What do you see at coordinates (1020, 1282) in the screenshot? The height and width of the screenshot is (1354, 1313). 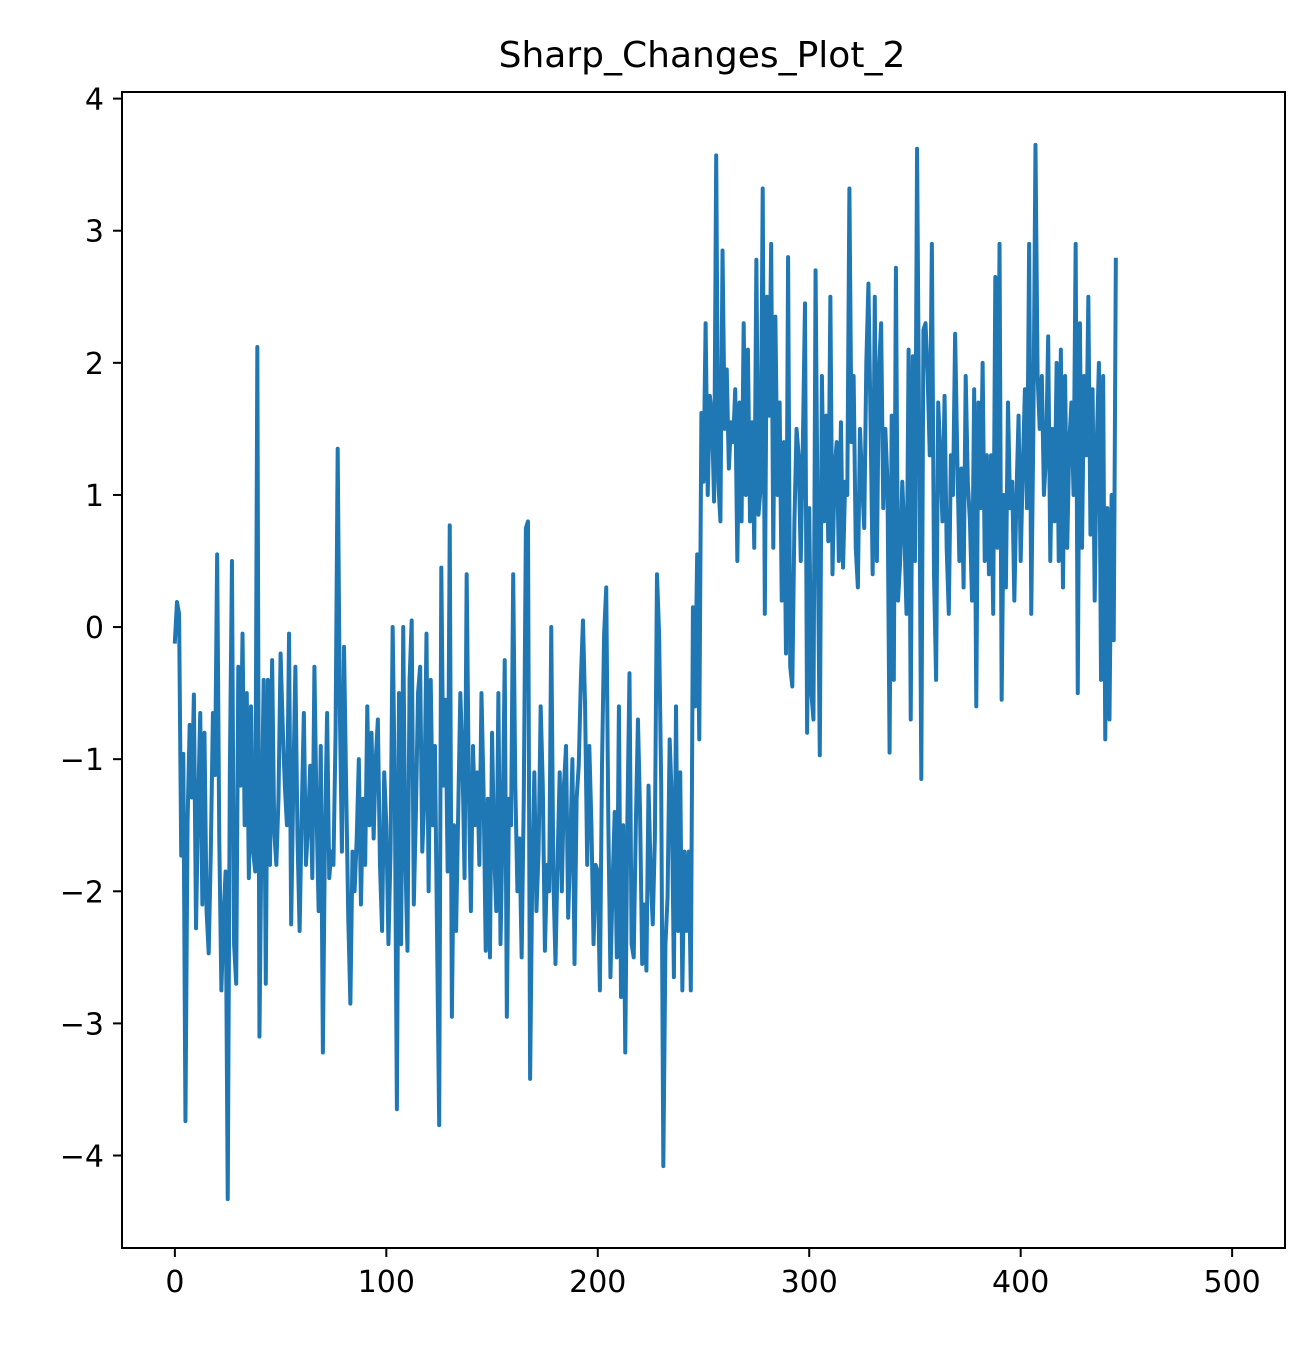 I see `x-tick-label: 400` at bounding box center [1020, 1282].